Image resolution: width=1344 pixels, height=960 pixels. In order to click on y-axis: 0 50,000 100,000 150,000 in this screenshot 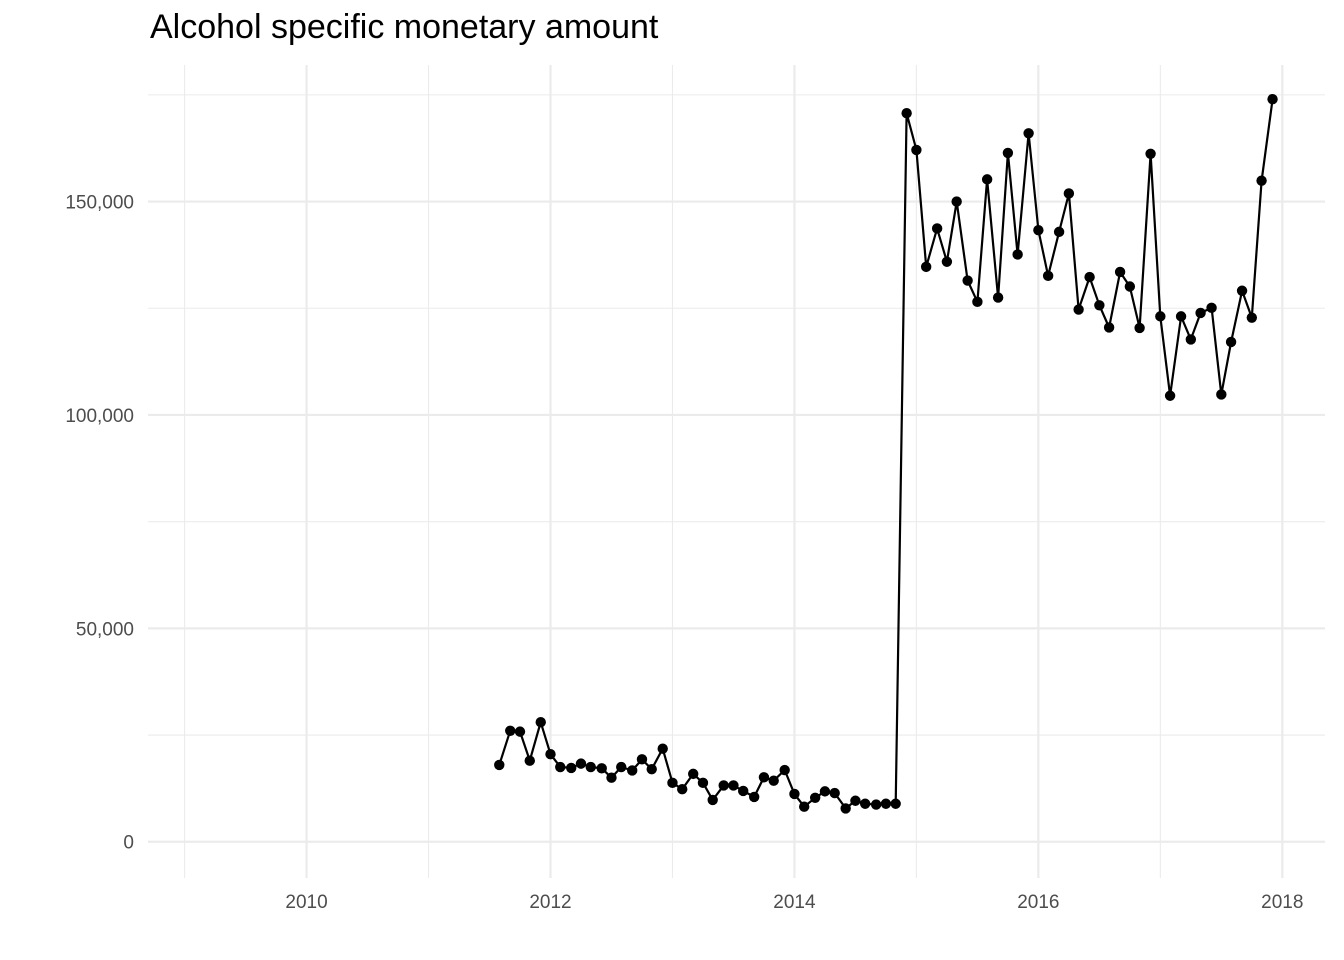, I will do `click(99, 523)`.